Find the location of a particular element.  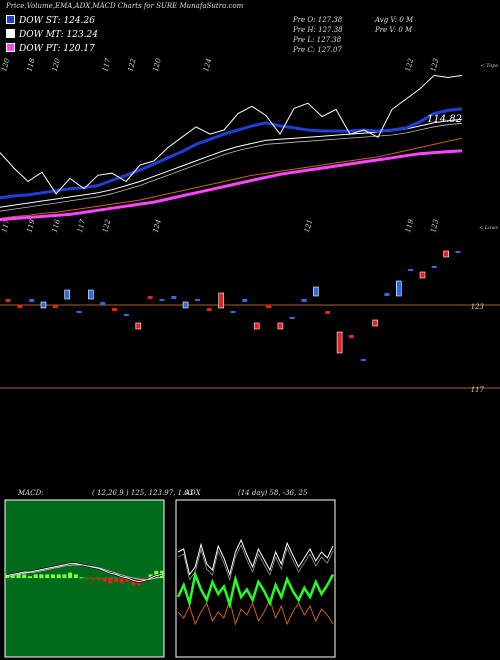

last-price-label: 114.82 is located at coordinates (444, 119).